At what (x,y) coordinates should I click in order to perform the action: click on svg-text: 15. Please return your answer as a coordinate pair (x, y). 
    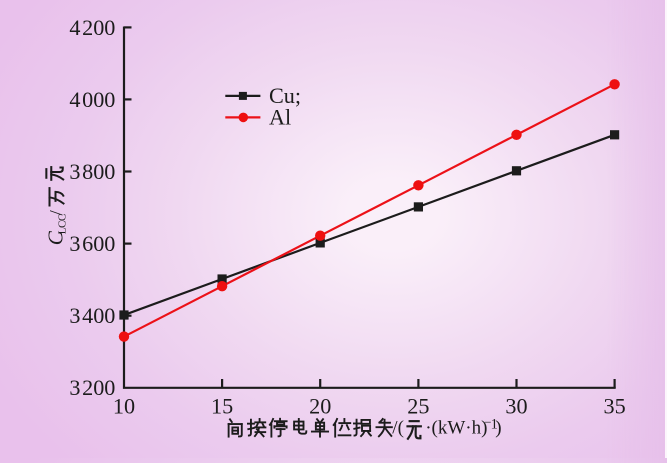
    Looking at the image, I should click on (222, 406).